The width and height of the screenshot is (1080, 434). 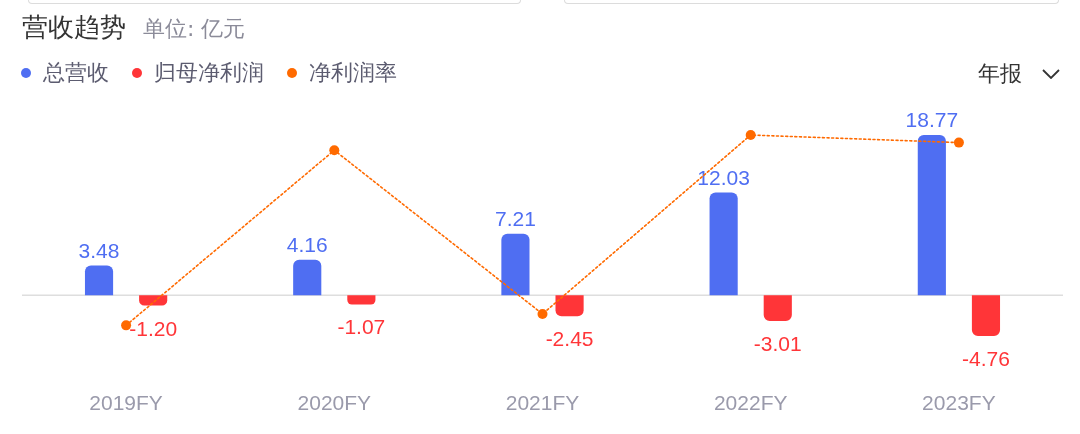 What do you see at coordinates (126, 403) in the screenshot?
I see `x-tick-label: 2019FY` at bounding box center [126, 403].